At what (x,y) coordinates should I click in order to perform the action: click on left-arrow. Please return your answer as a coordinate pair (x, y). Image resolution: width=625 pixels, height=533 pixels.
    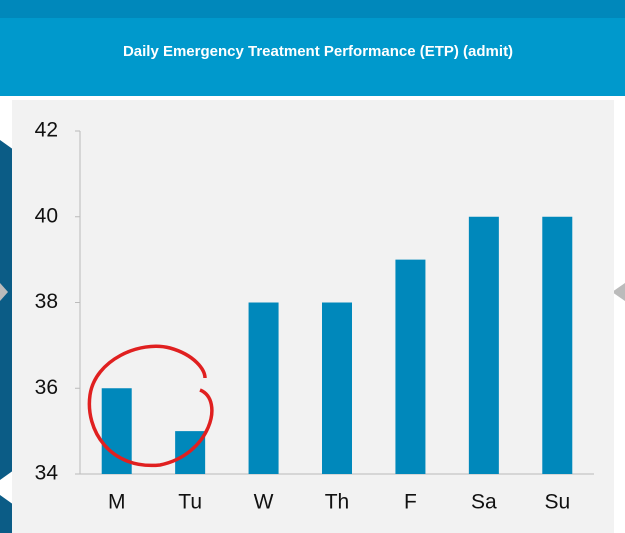
    Looking at the image, I should click on (4, 292).